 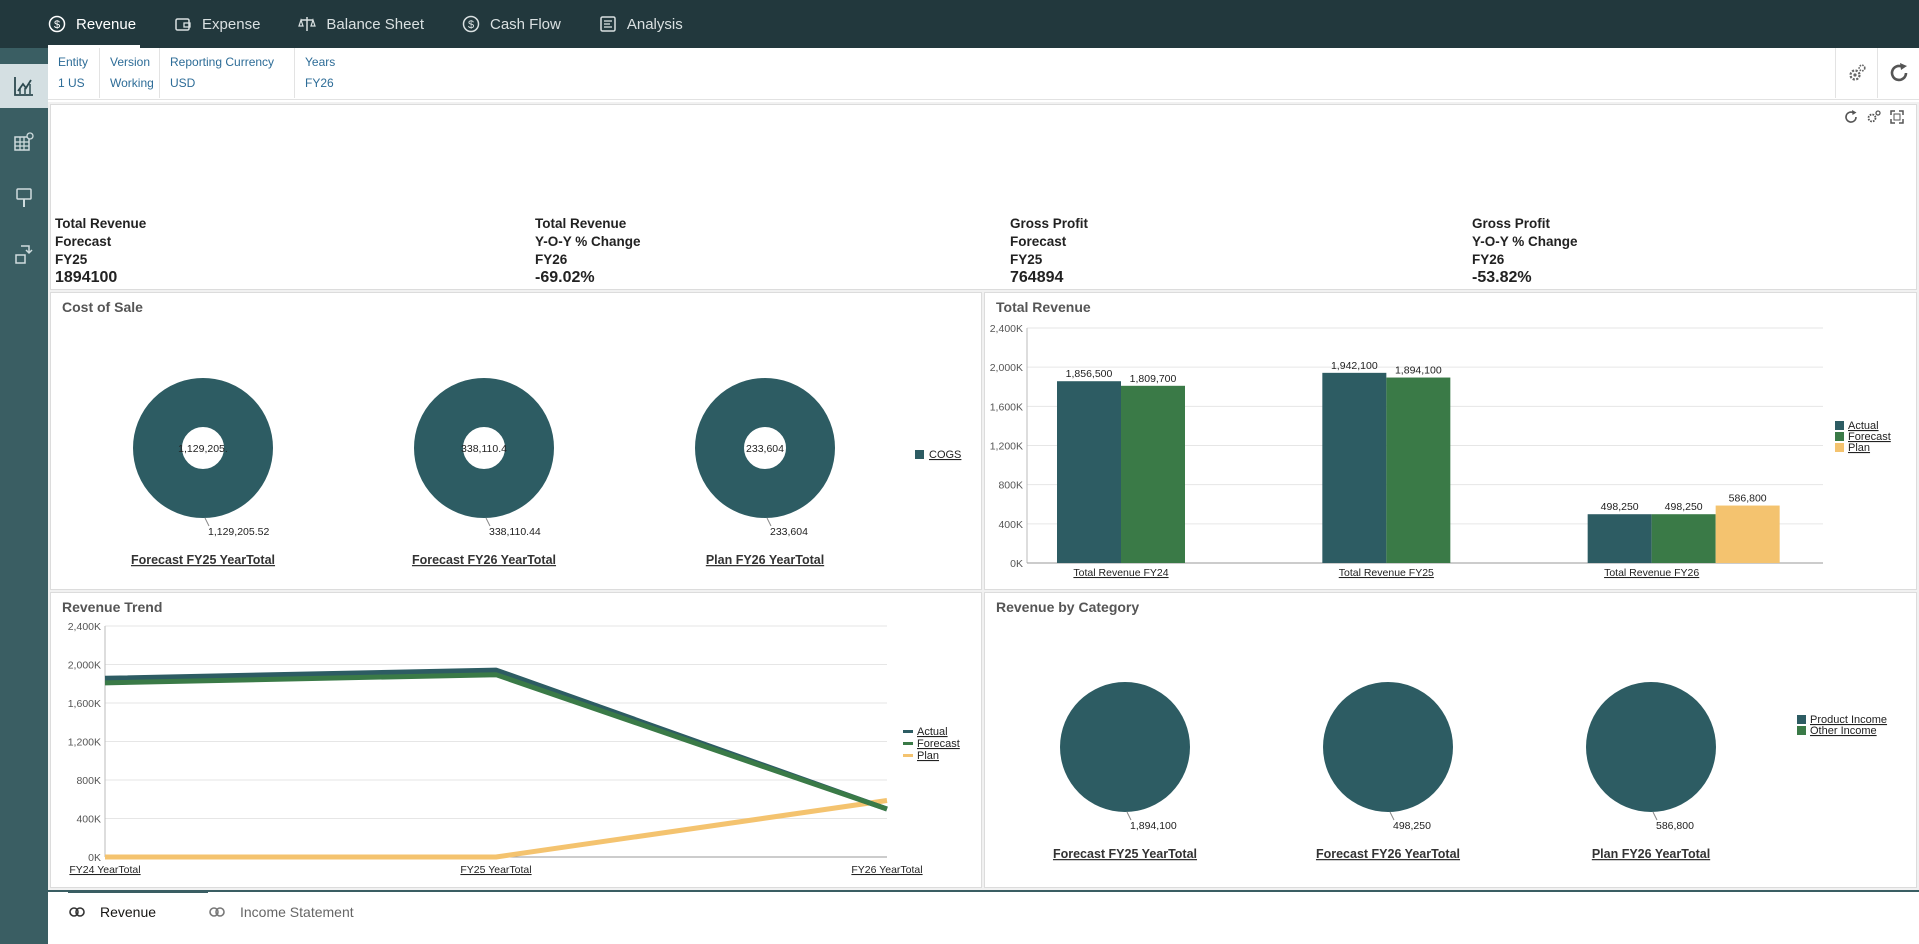 What do you see at coordinates (183, 24) in the screenshot?
I see `wallet-icon` at bounding box center [183, 24].